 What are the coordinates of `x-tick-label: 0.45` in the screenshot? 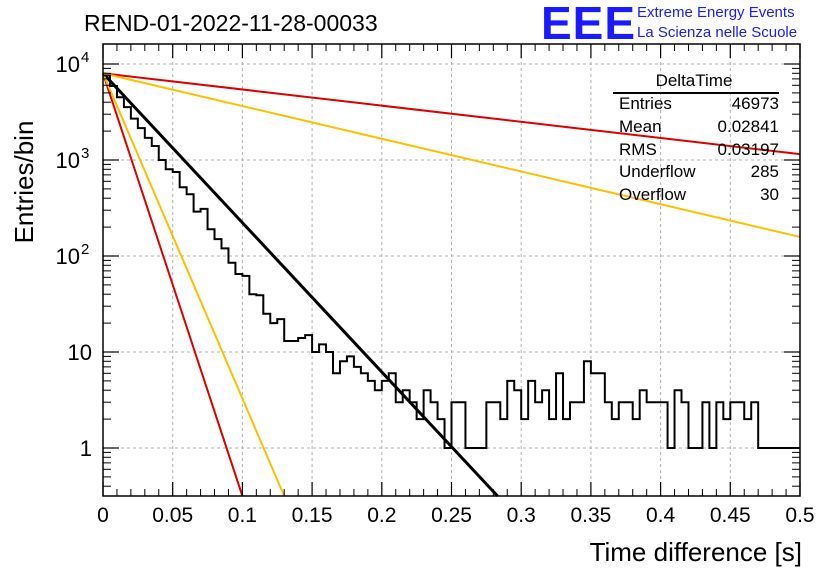 It's located at (730, 515).